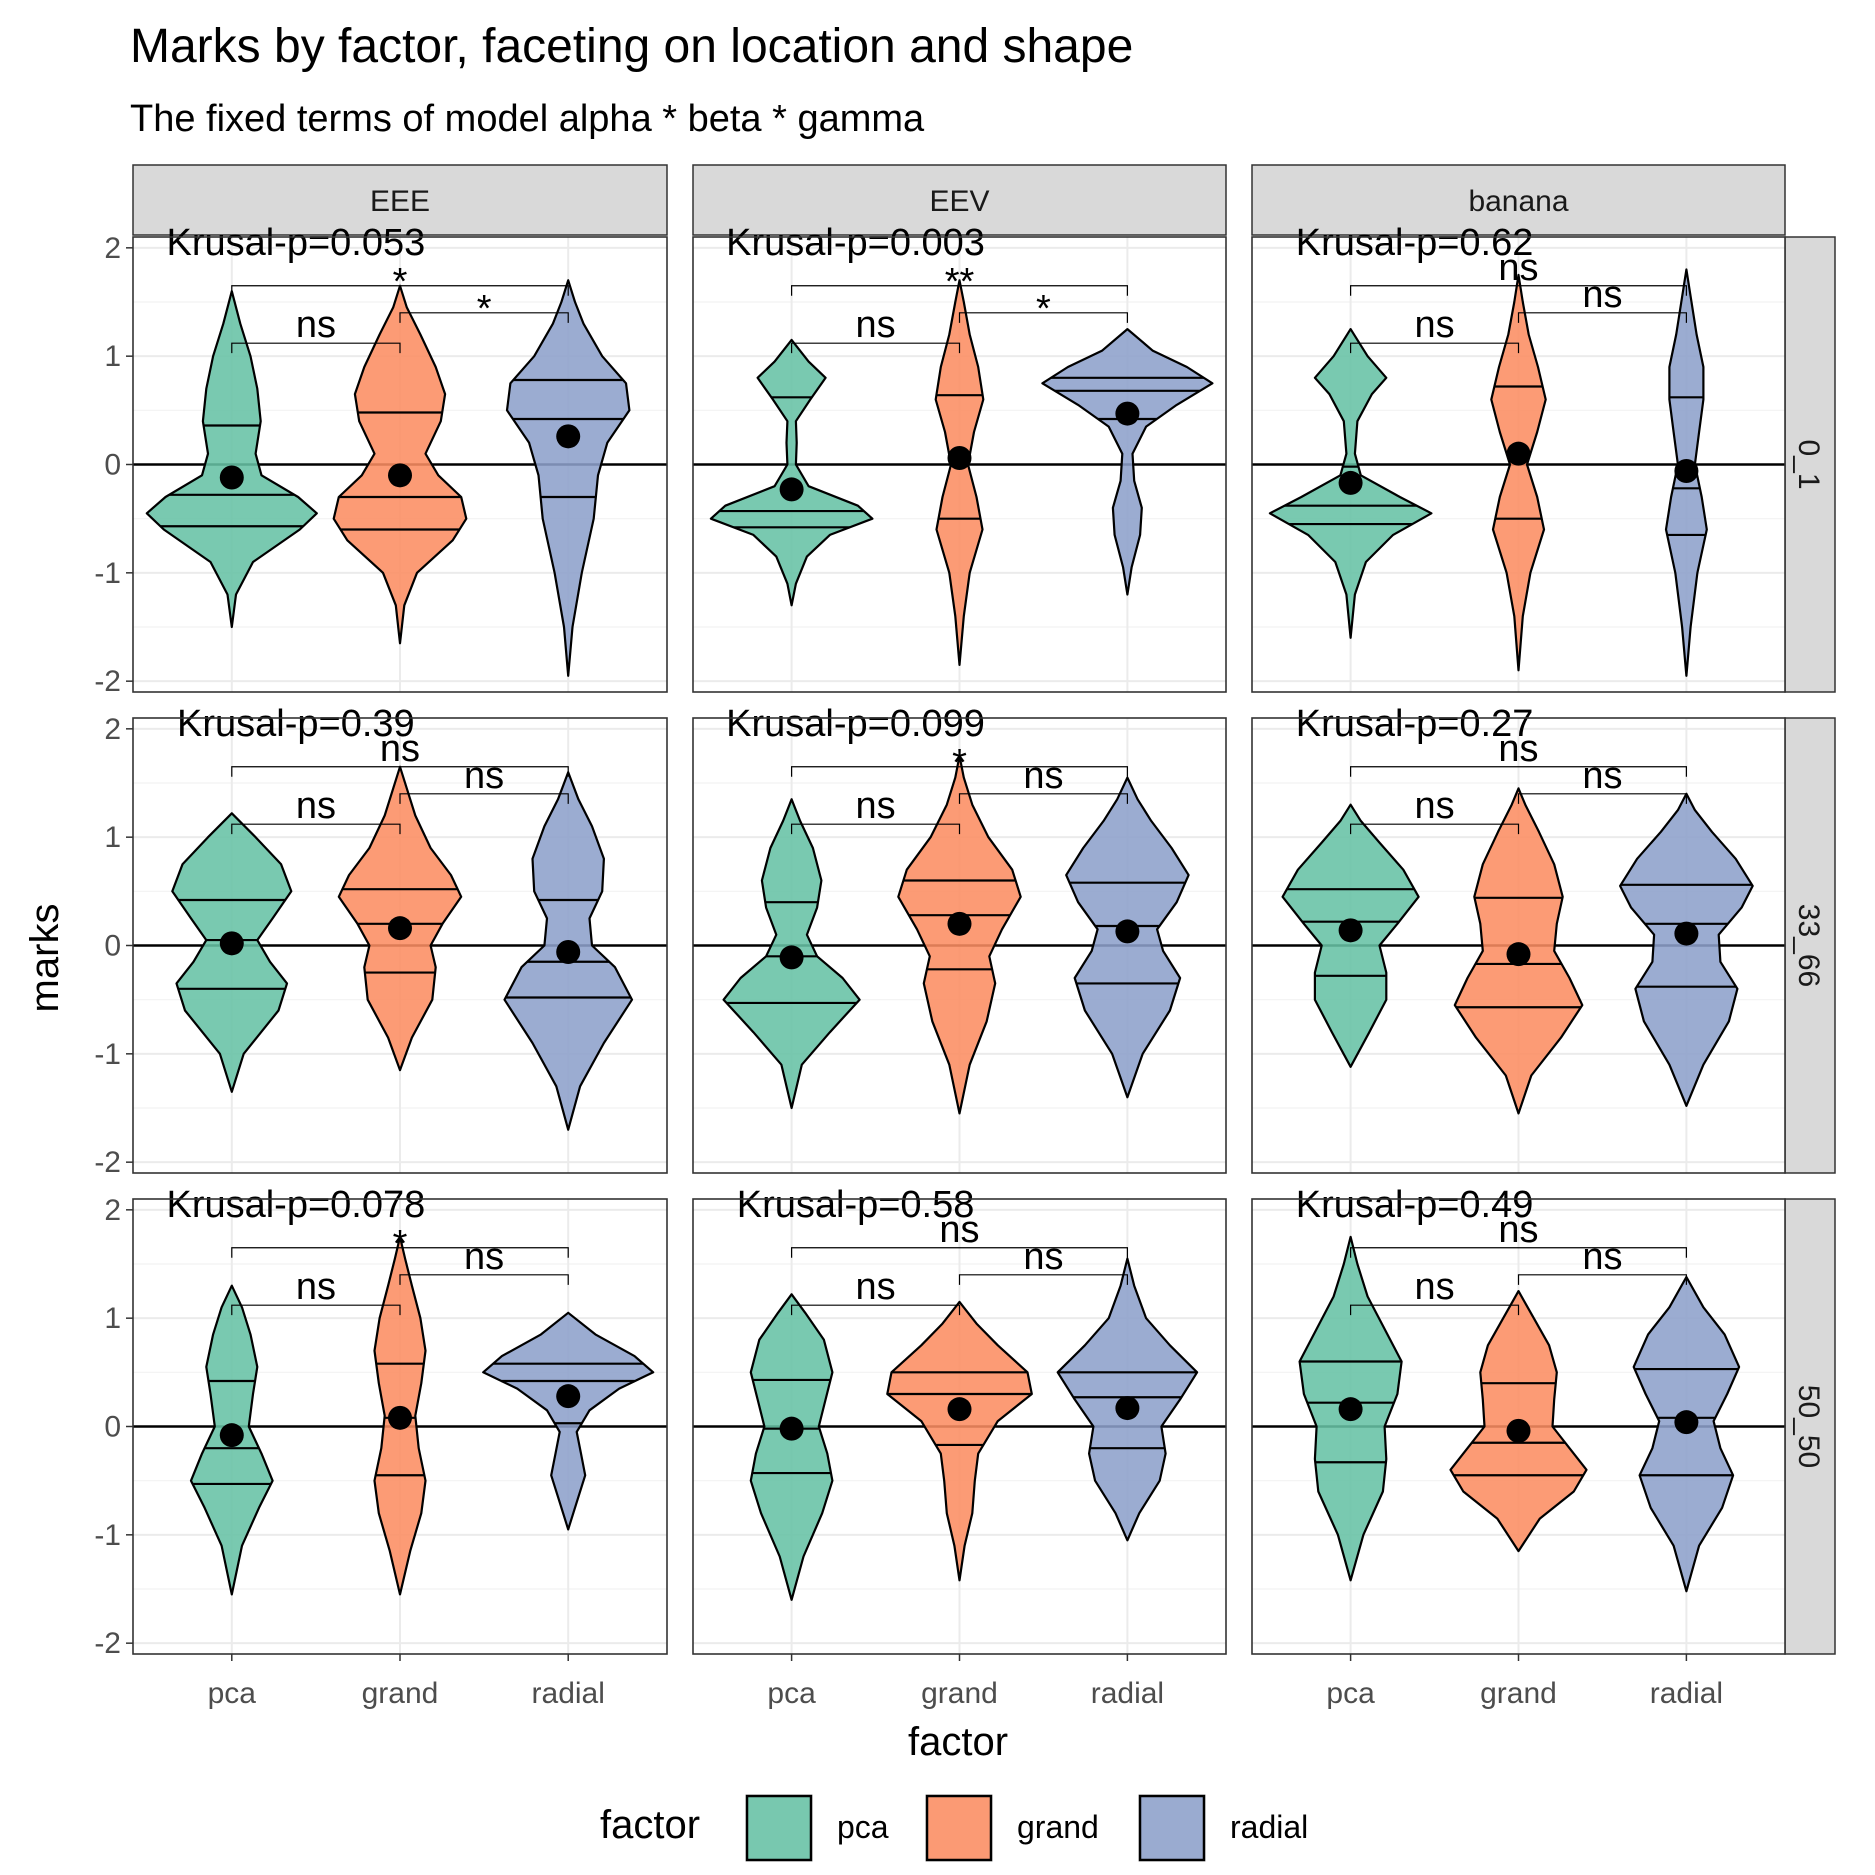 This screenshot has height=1875, width=1875. Describe the element at coordinates (960, 282) in the screenshot. I see `significance-label: **` at that location.